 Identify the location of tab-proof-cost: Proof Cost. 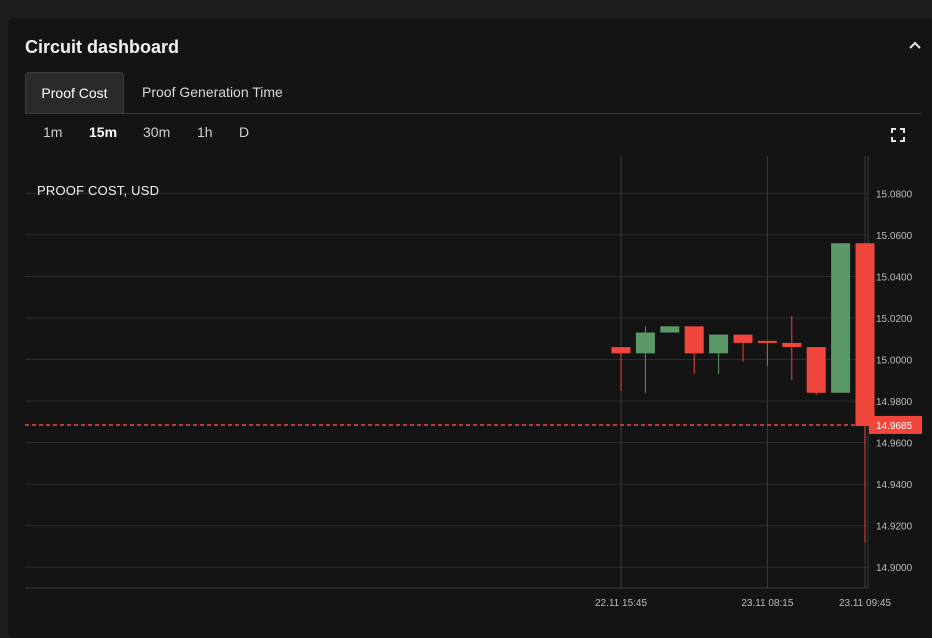
(74, 92).